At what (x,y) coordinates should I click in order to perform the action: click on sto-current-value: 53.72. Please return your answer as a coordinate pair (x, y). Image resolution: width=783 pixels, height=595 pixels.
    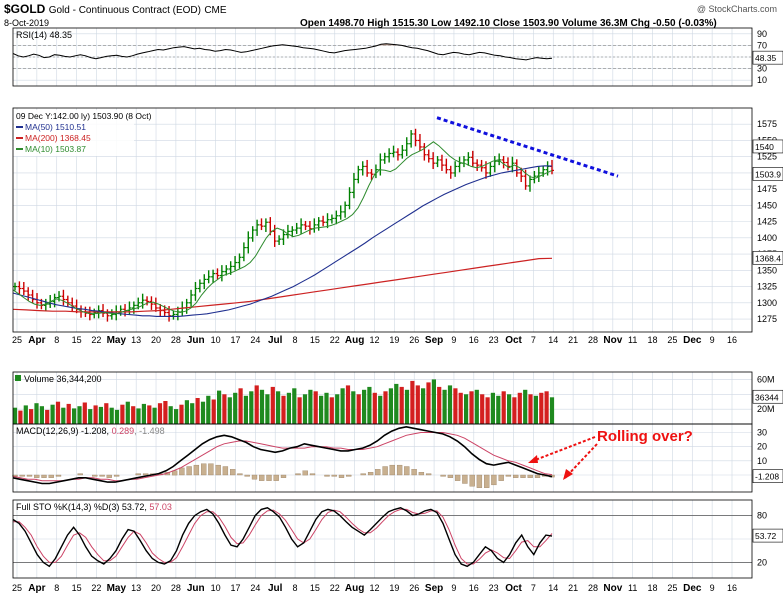
    Looking at the image, I should click on (766, 536).